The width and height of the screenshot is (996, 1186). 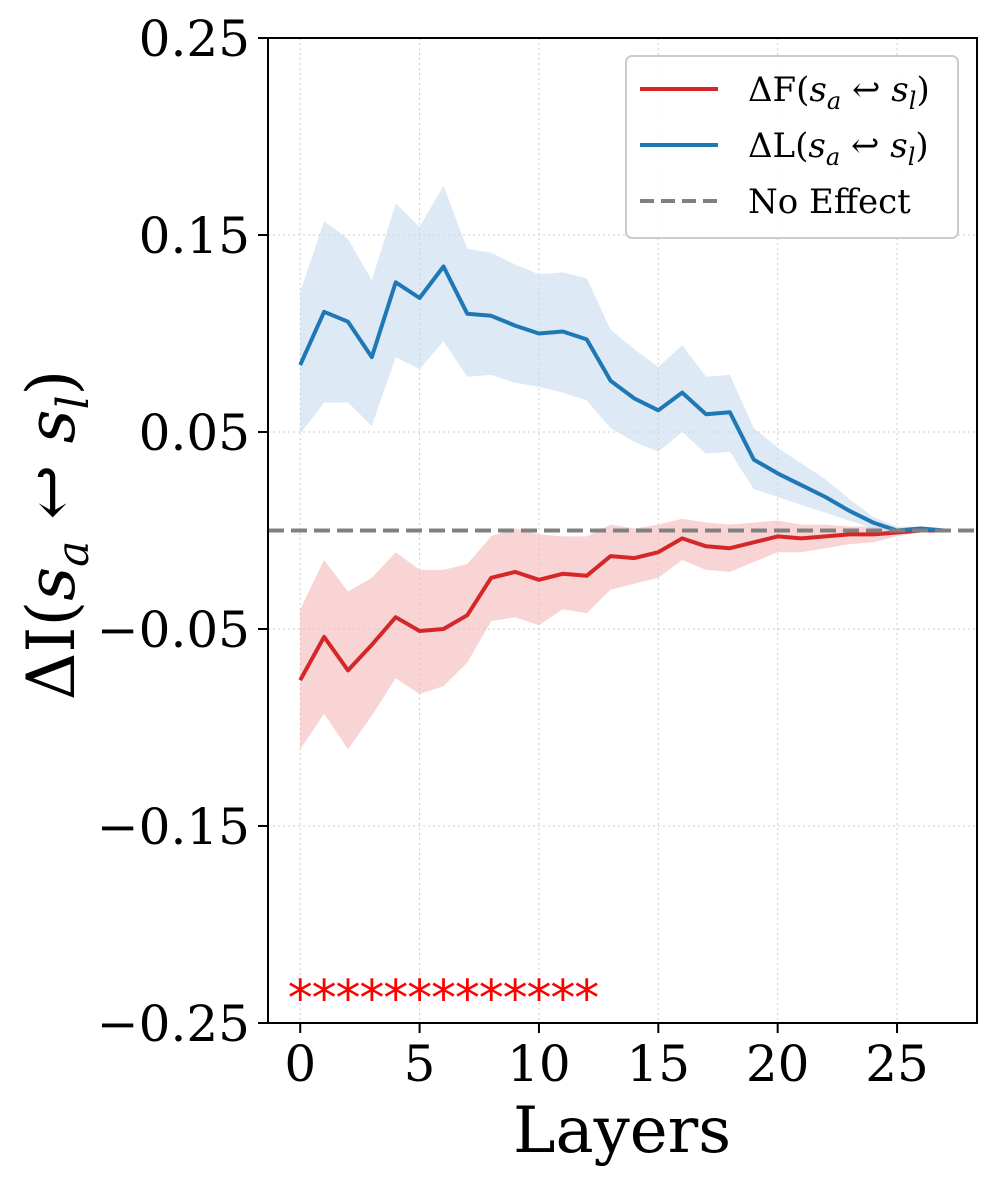 What do you see at coordinates (839, 92) in the screenshot?
I see `legend-item-delta-f-label: ΔF(sa ↩ sl)` at bounding box center [839, 92].